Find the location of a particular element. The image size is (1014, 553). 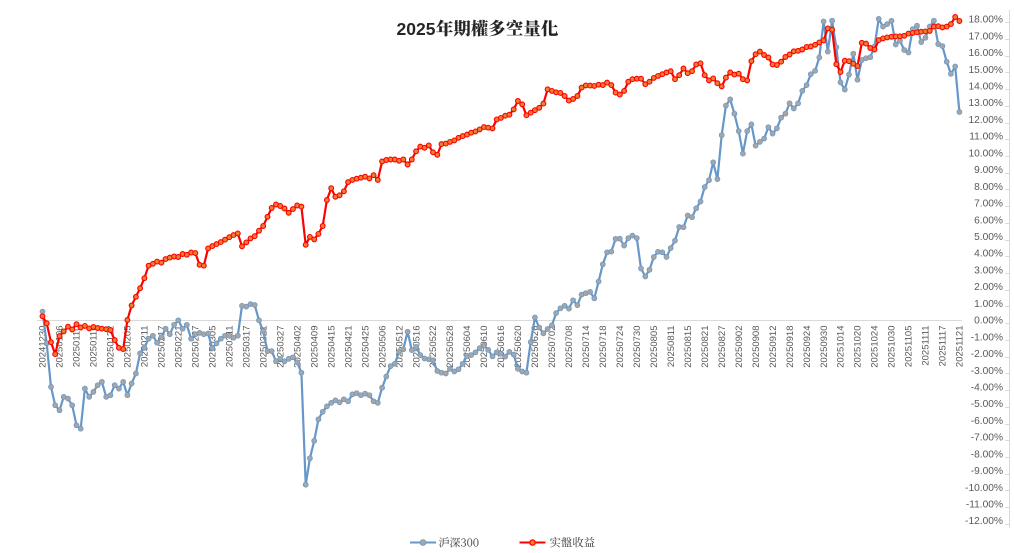

svg-text: 20250708 is located at coordinates (569, 347).